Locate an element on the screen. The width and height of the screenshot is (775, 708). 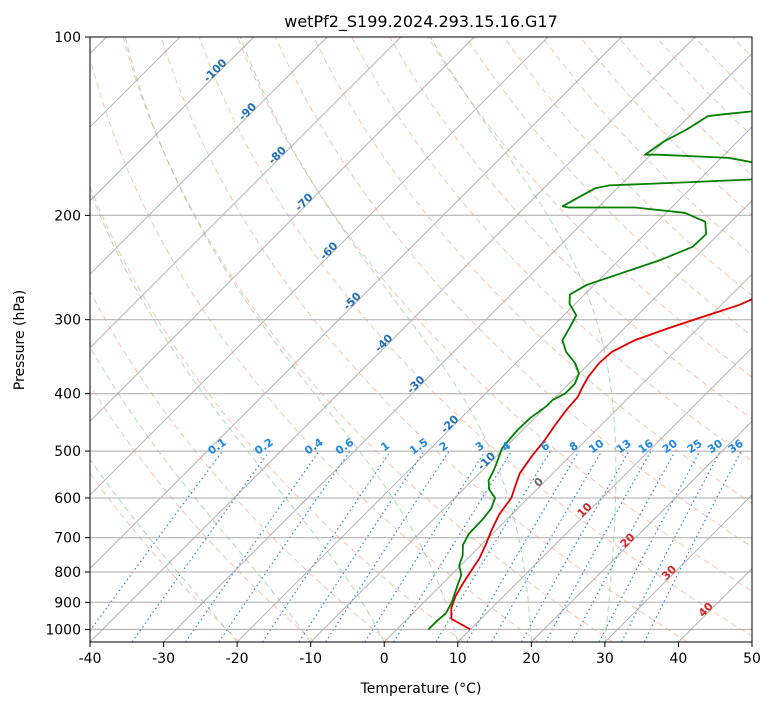
x-tick-label: -40 is located at coordinates (90, 659).